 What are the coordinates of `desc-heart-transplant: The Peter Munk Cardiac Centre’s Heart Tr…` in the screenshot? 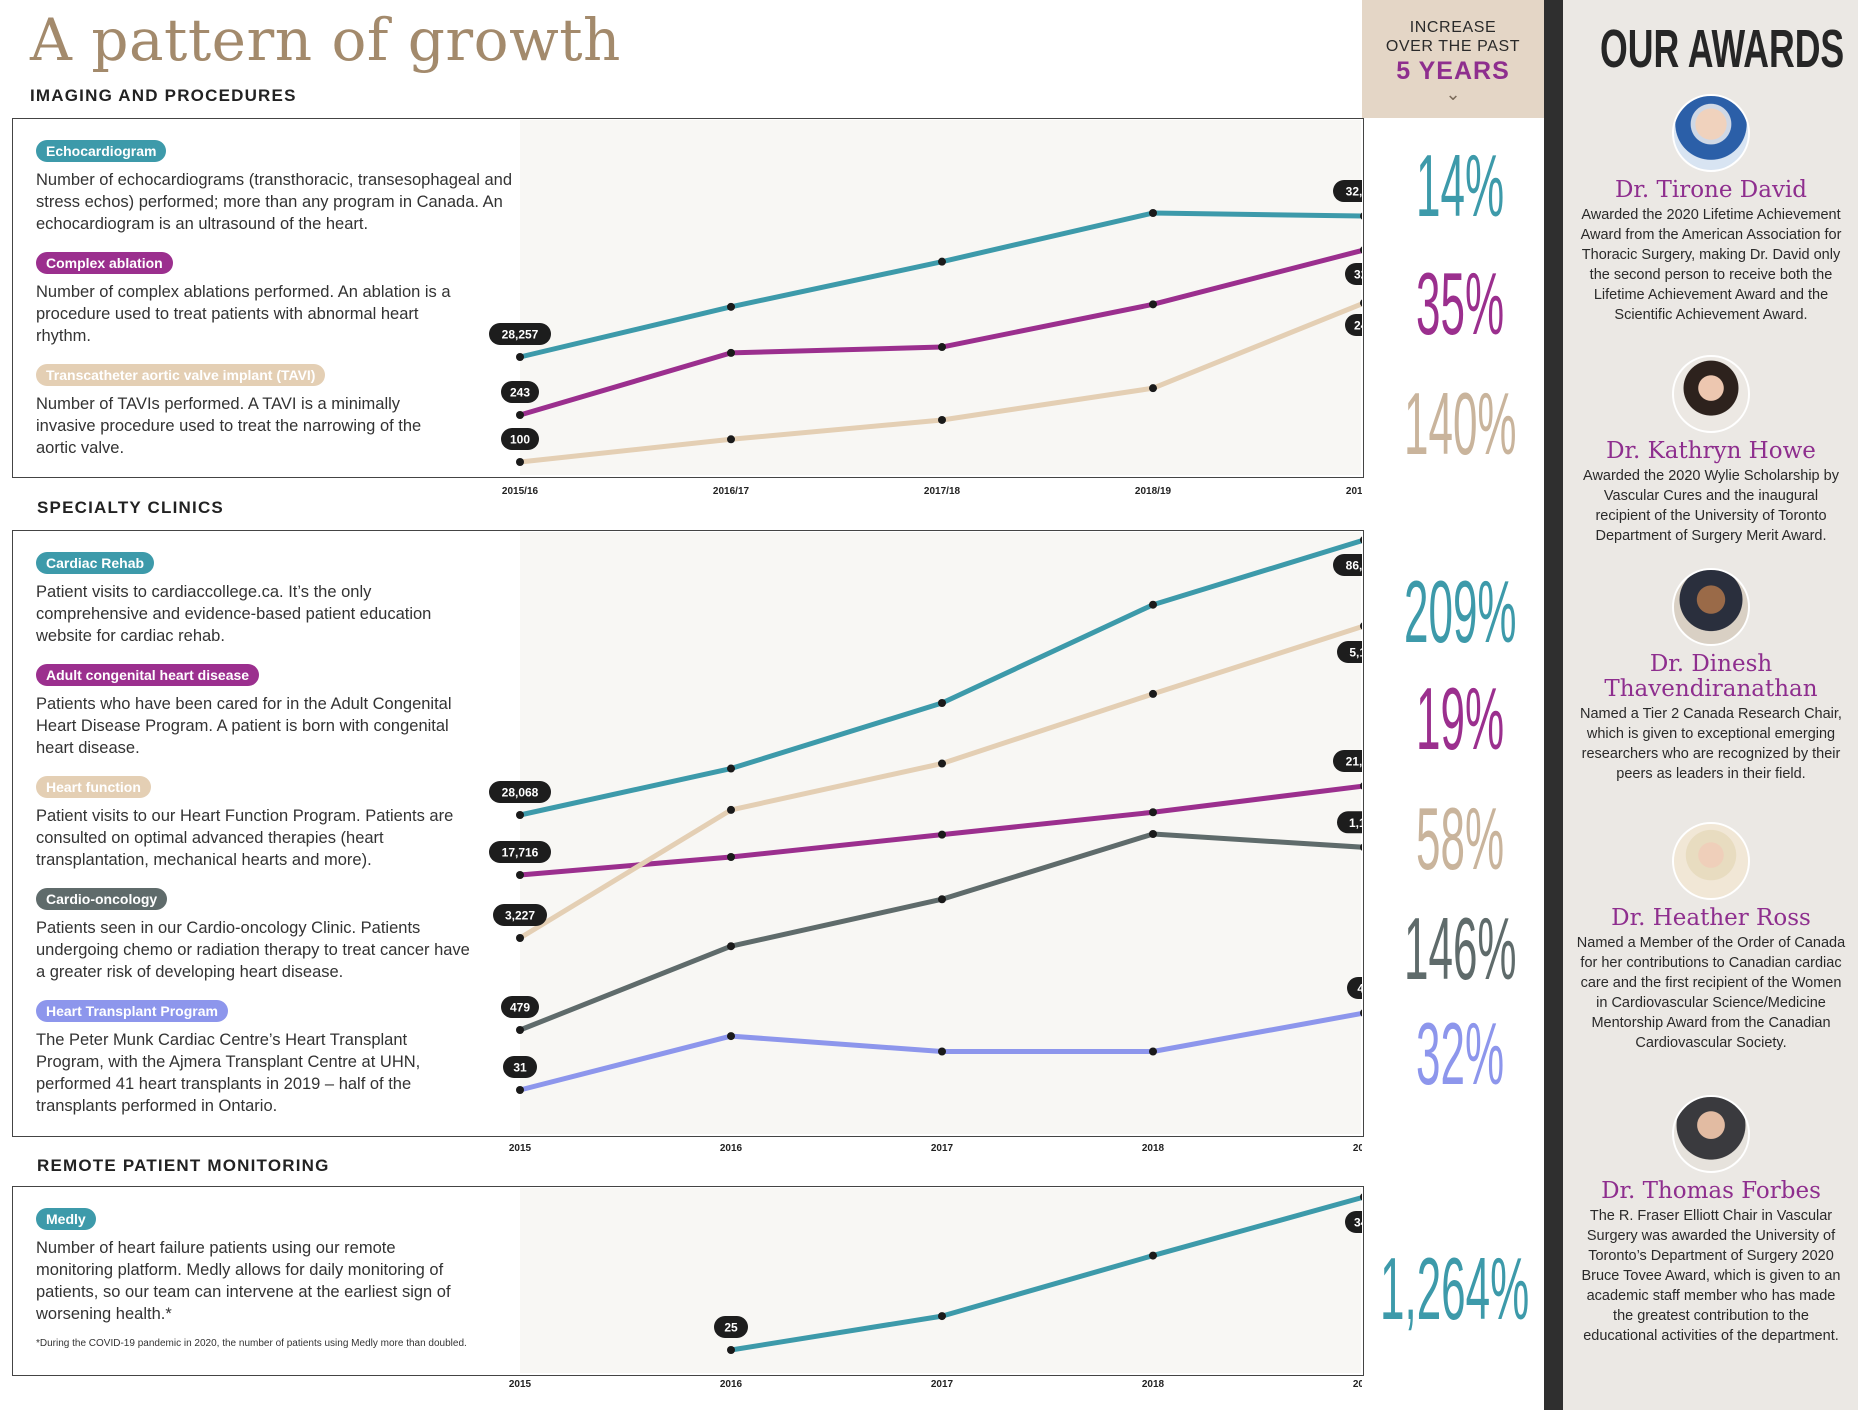 It's located at (228, 1073).